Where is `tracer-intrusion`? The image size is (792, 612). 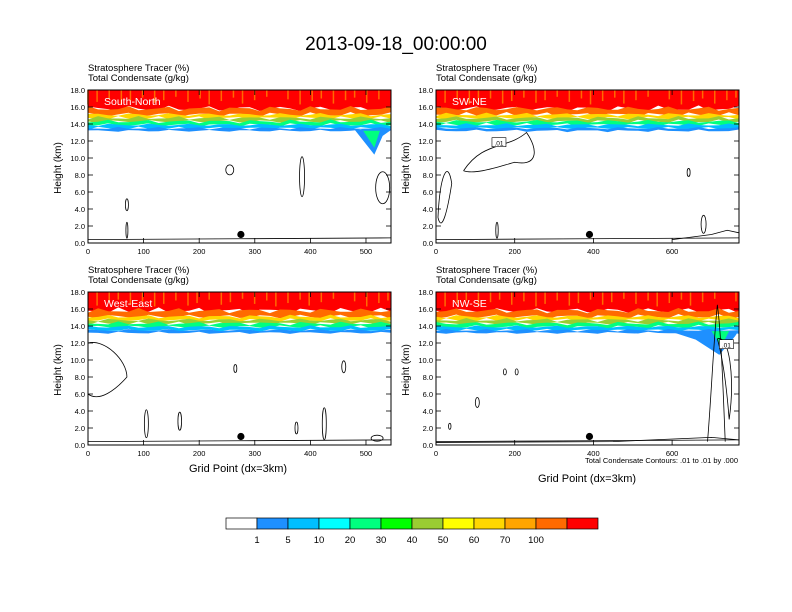
tracer-intrusion is located at coordinates (371, 139).